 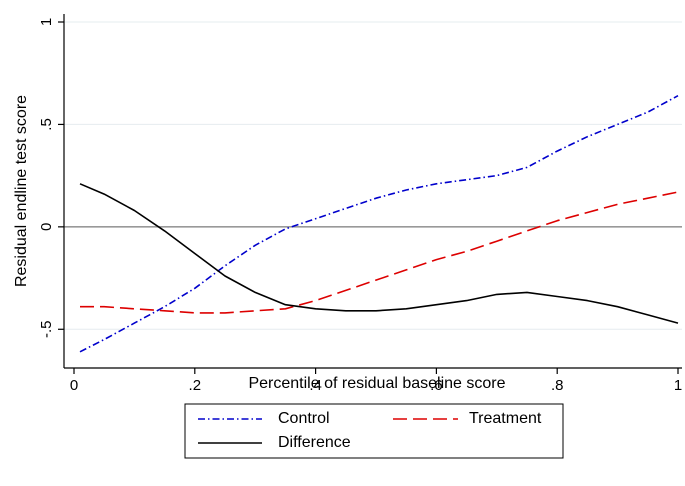 What do you see at coordinates (505, 418) in the screenshot?
I see `legend-label-treatment: Treatment` at bounding box center [505, 418].